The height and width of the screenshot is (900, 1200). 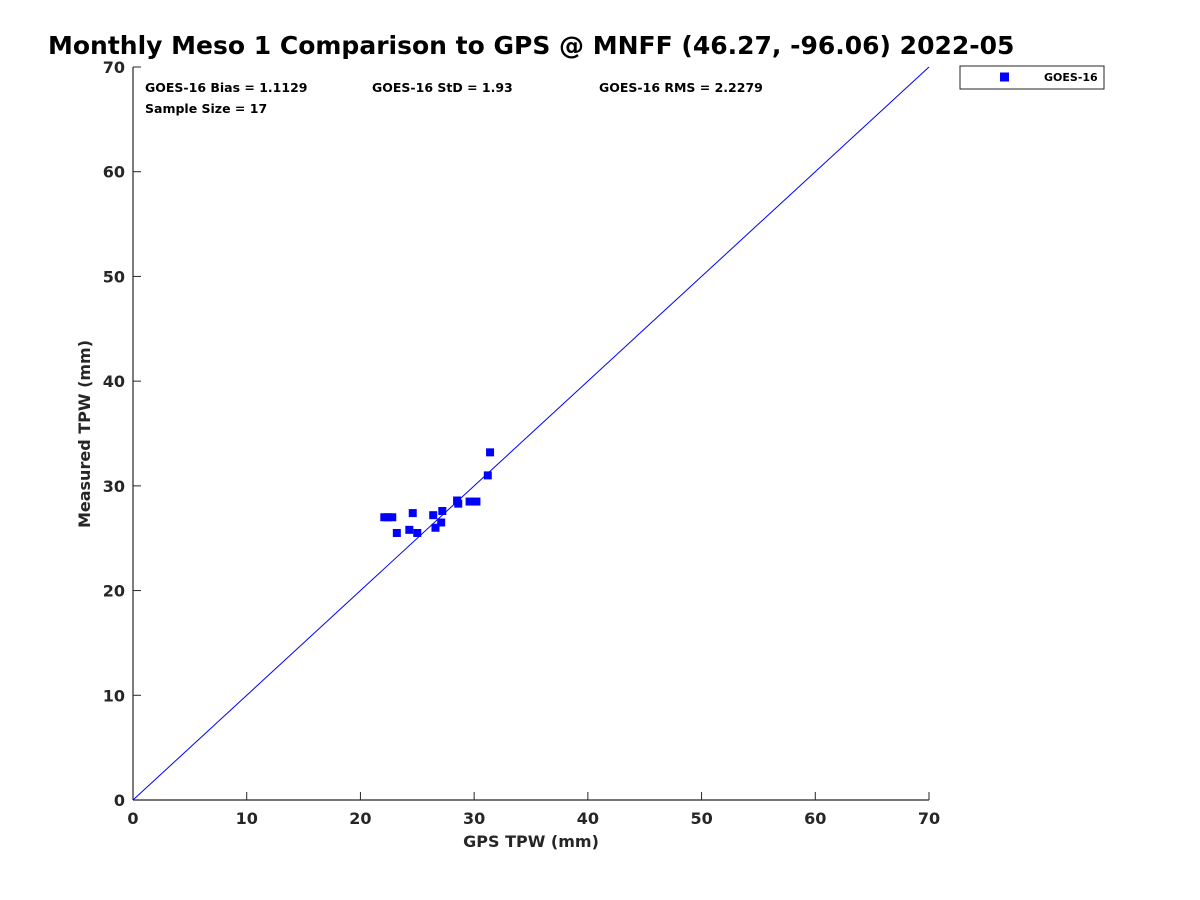 What do you see at coordinates (132, 818) in the screenshot?
I see `x-tick-label: 0` at bounding box center [132, 818].